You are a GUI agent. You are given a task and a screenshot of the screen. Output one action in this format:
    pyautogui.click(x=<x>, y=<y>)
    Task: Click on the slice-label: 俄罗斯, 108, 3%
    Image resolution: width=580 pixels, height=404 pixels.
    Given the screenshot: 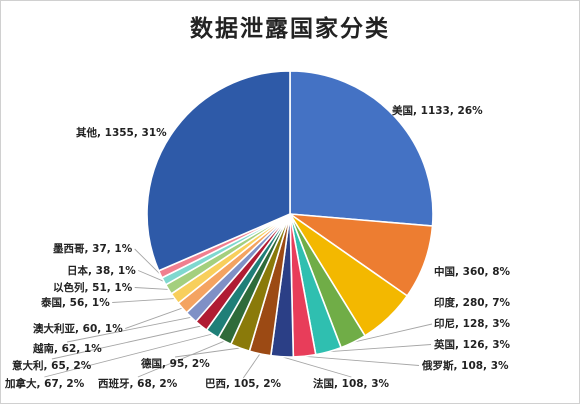 What is the action you would take?
    pyautogui.click(x=465, y=365)
    